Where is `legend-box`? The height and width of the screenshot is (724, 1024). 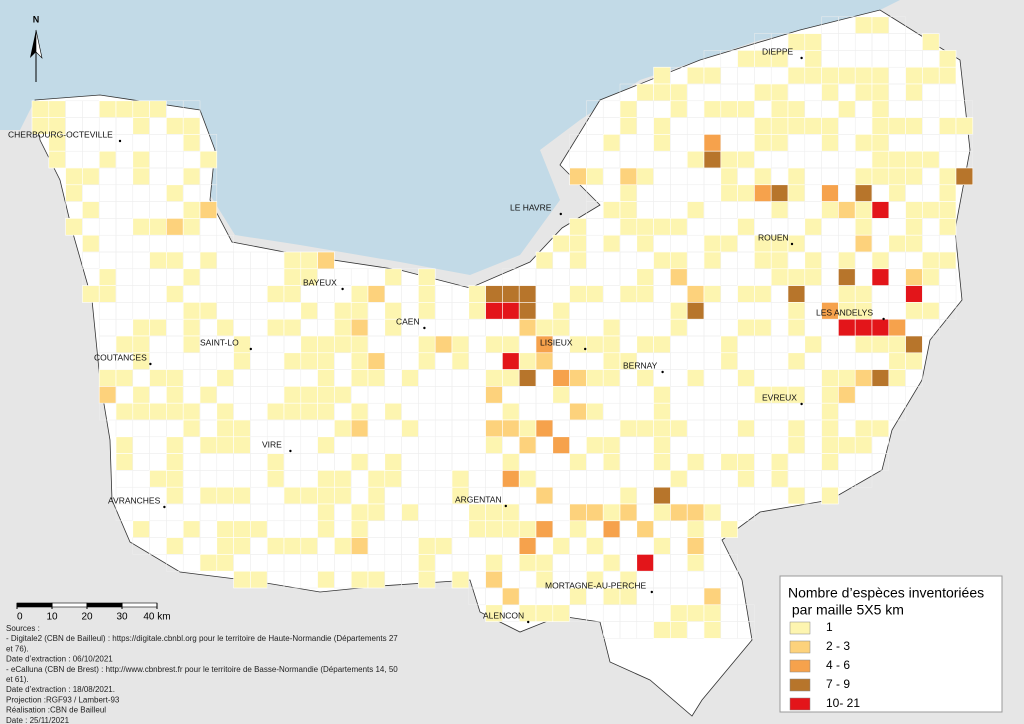 legend-box is located at coordinates (891, 644).